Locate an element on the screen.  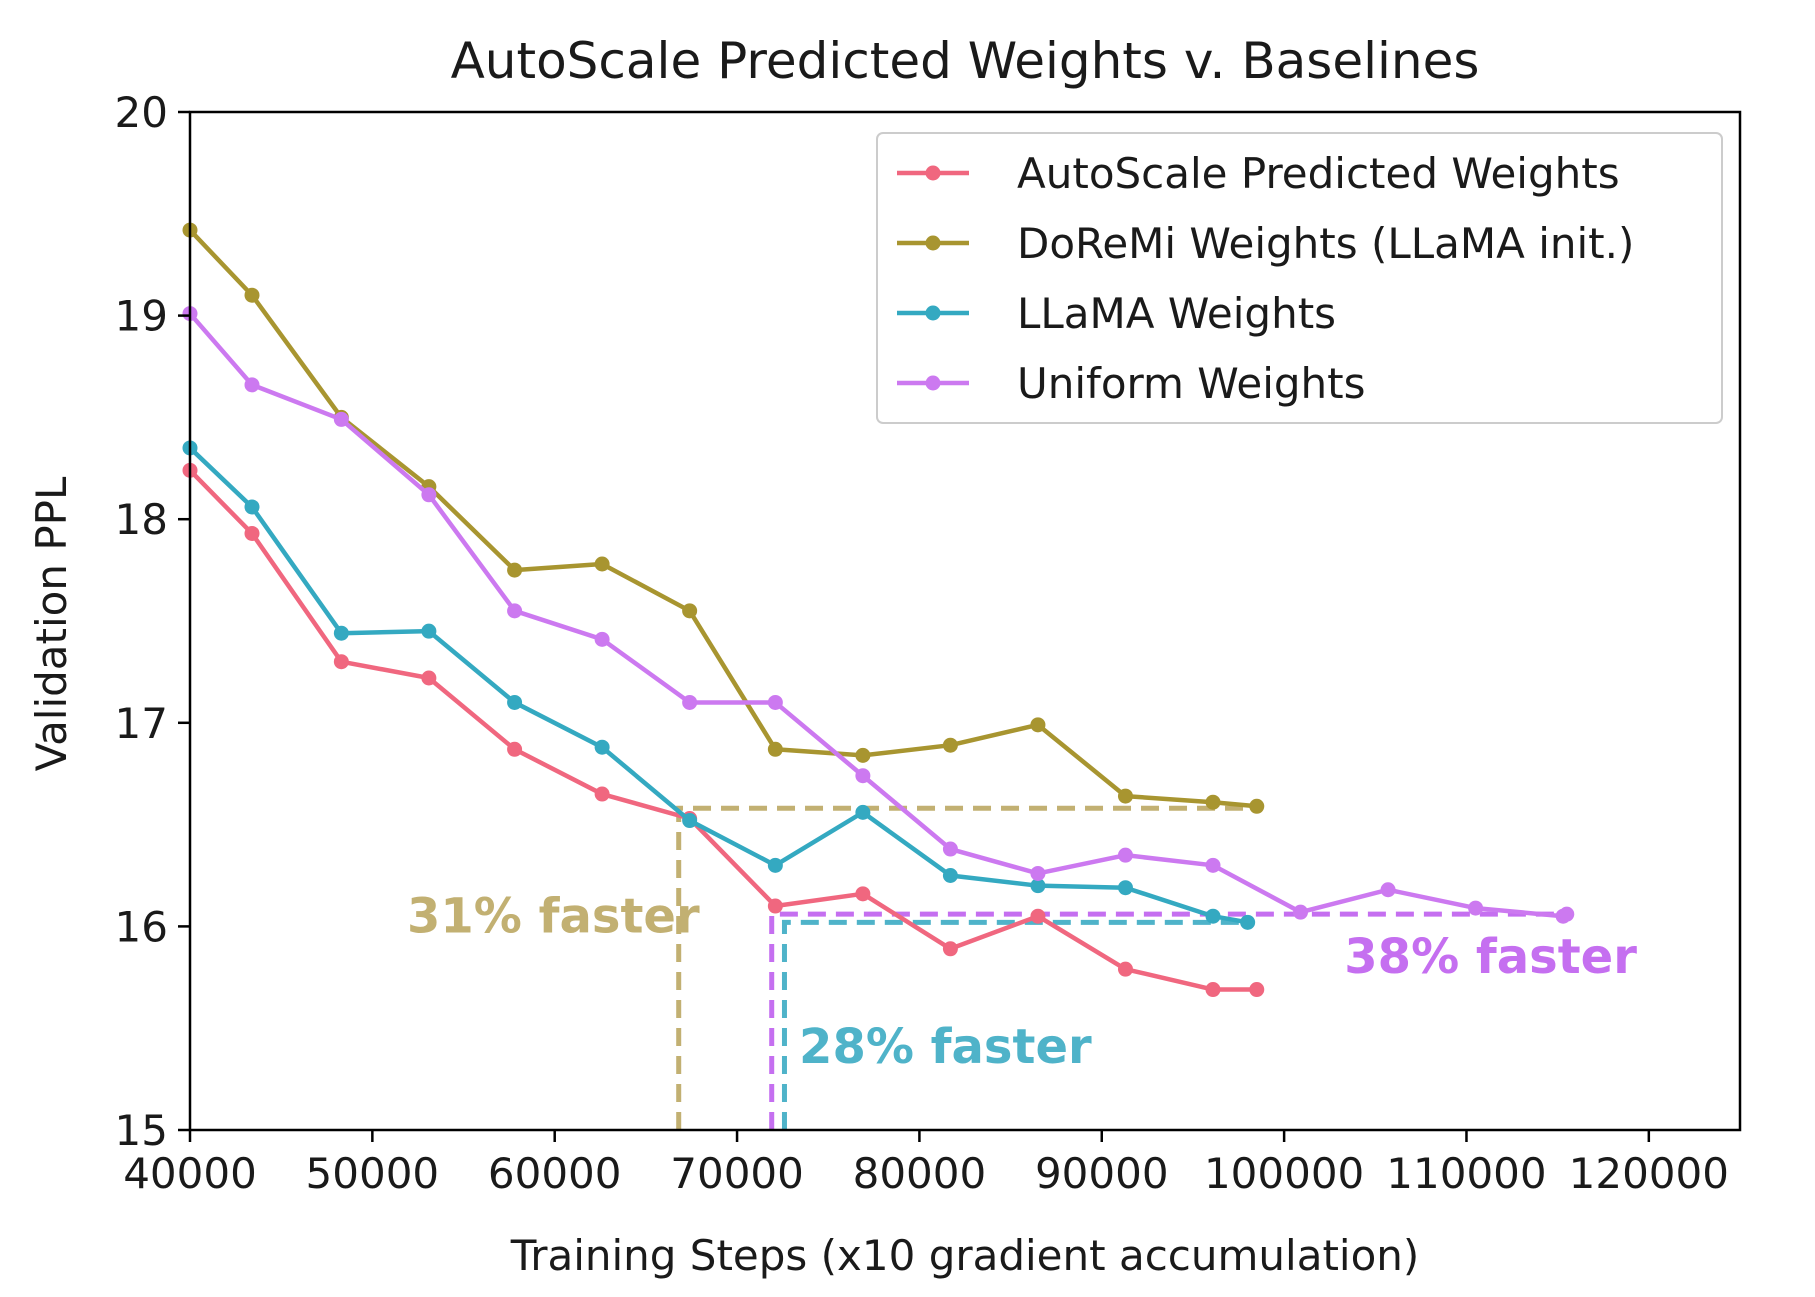
y-tick-label: 15 is located at coordinates (141, 1130).